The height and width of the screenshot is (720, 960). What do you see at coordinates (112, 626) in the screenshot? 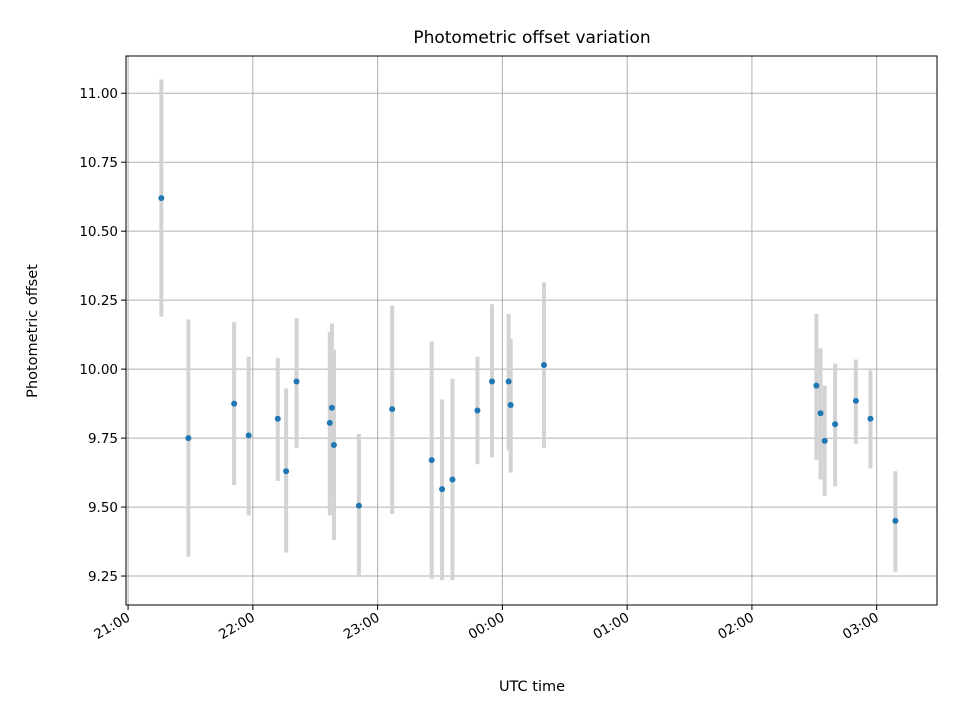
I see `x-tick-label: 21:00` at bounding box center [112, 626].